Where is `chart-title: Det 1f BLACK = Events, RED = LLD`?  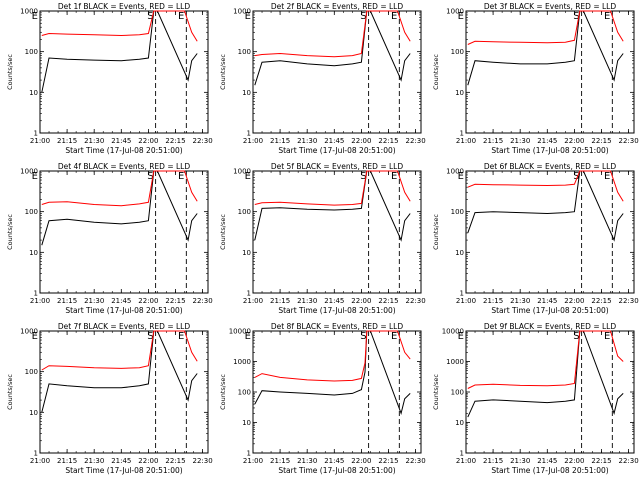
chart-title: Det 1f BLACK = Events, RED = LLD is located at coordinates (124, 6).